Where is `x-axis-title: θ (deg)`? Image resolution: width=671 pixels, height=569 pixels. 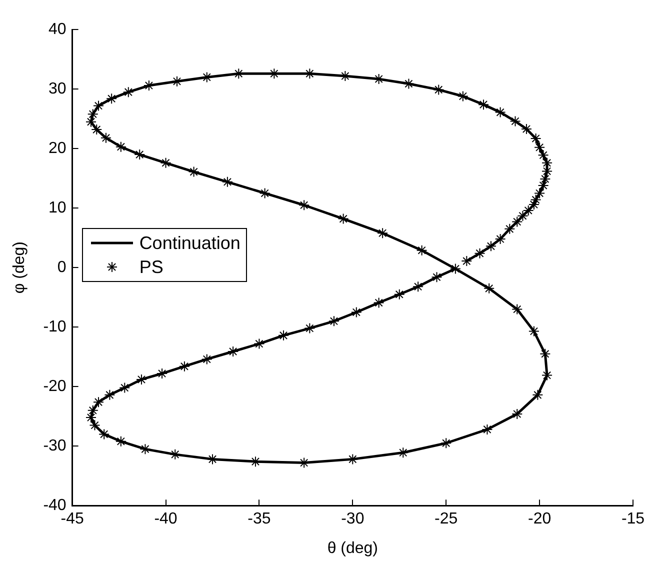
x-axis-title: θ (deg) is located at coordinates (352, 548).